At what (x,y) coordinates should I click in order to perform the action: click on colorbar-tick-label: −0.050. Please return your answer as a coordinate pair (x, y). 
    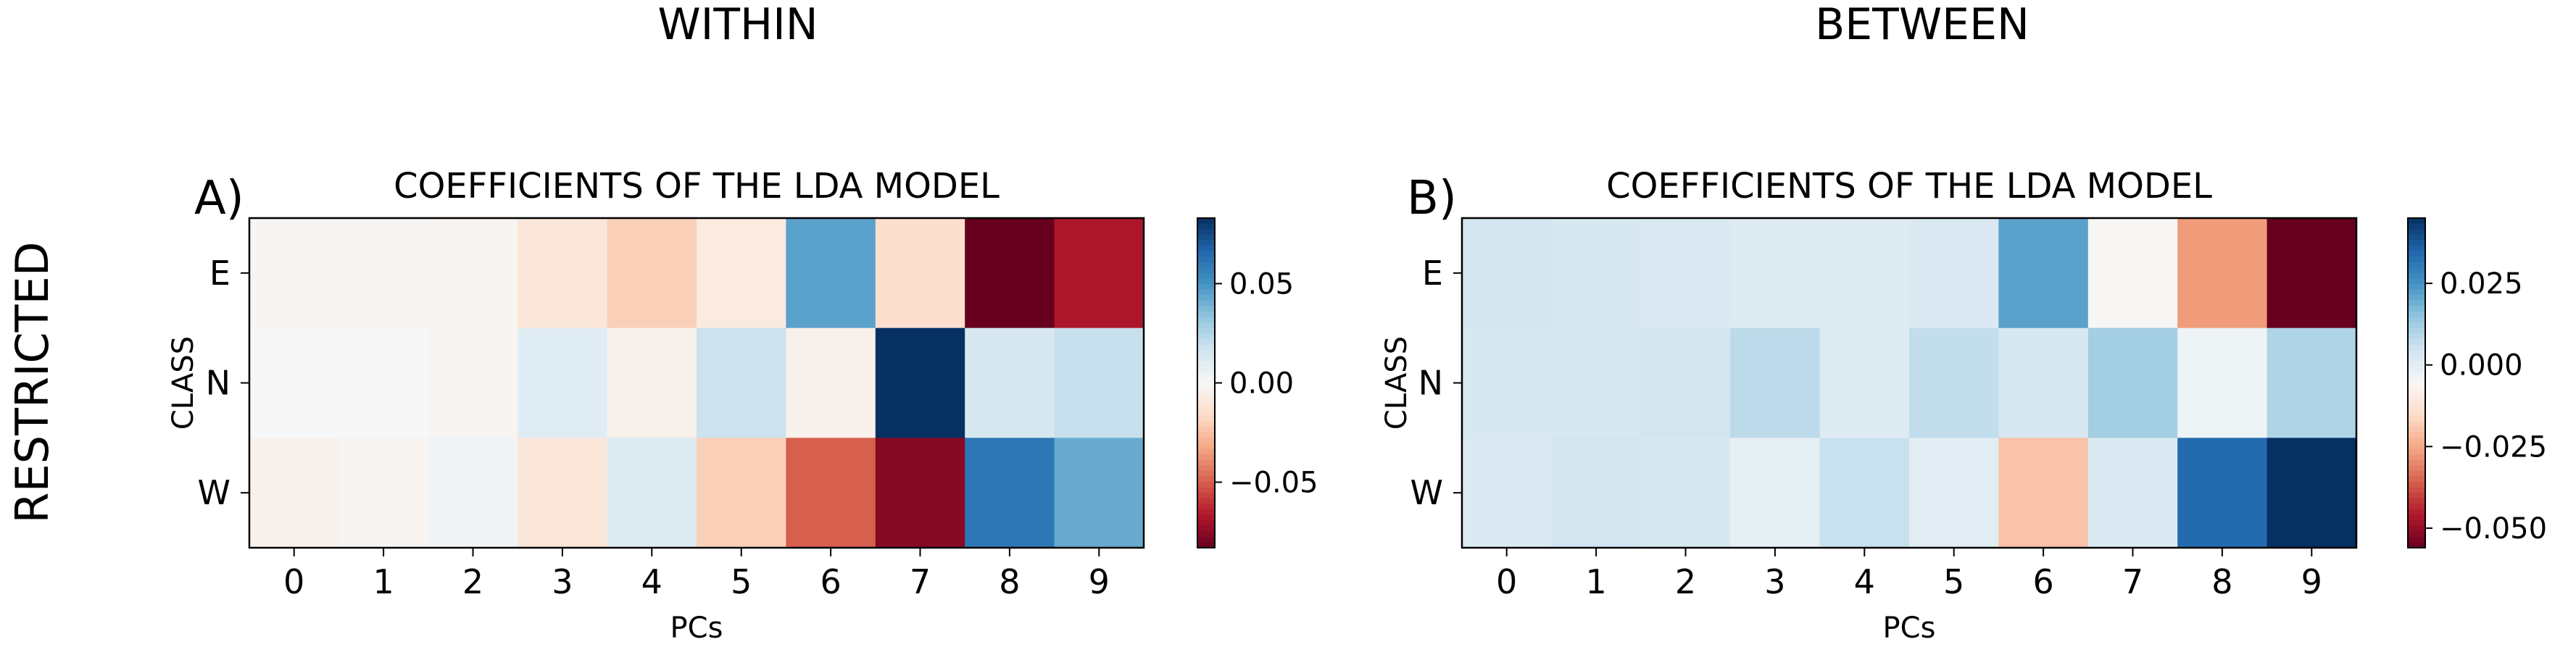
    Looking at the image, I should click on (2493, 529).